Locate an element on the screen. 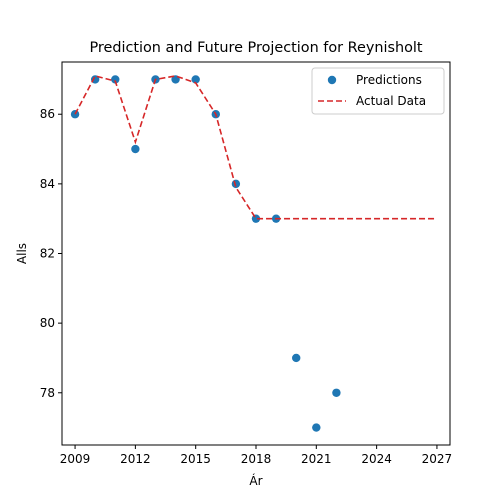 The image size is (500, 500). x-axis-label: Ár is located at coordinates (255, 480).